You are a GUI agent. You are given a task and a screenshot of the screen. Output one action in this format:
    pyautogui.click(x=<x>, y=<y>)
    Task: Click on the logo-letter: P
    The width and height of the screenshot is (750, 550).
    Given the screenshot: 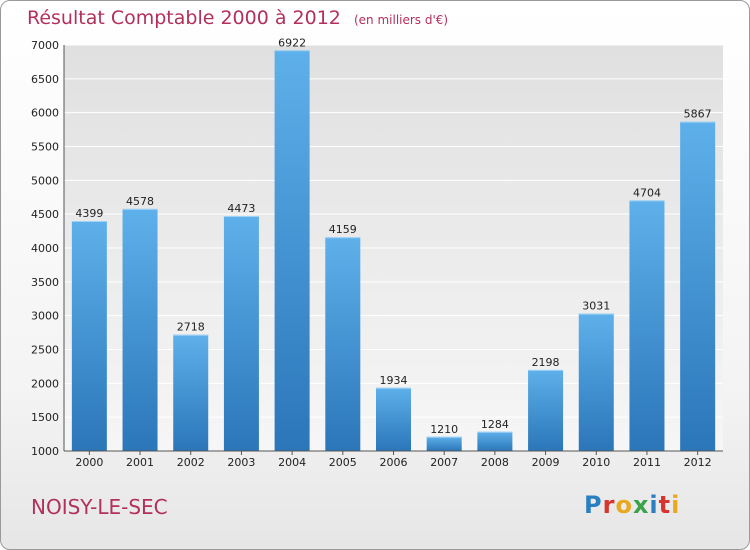 What is the action you would take?
    pyautogui.click(x=593, y=505)
    